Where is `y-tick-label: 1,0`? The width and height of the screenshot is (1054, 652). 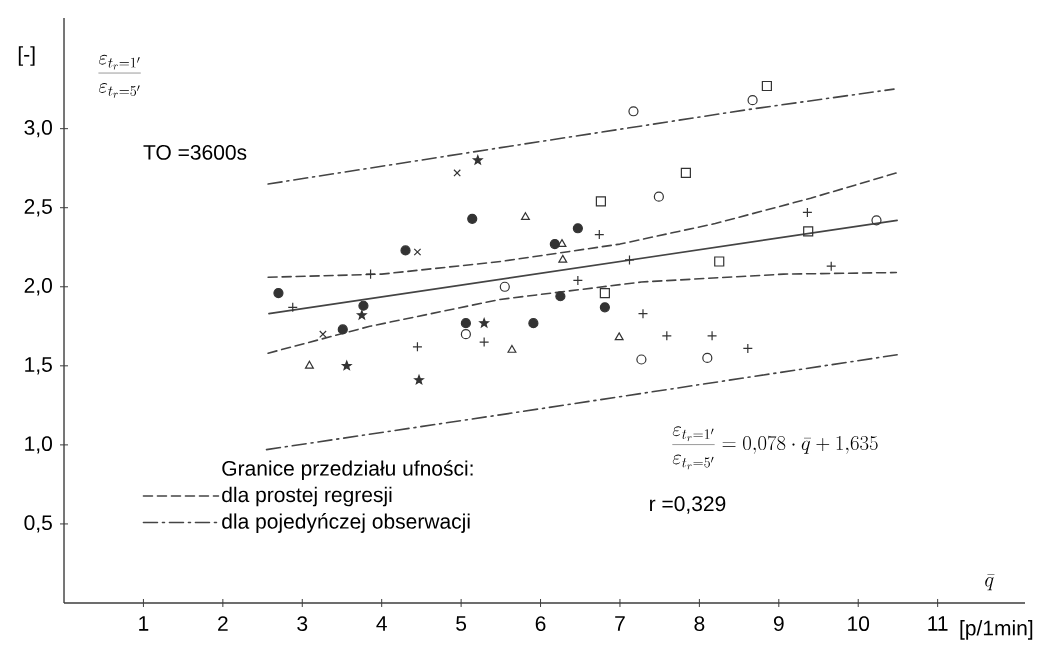
y-tick-label: 1,0 is located at coordinates (38, 445).